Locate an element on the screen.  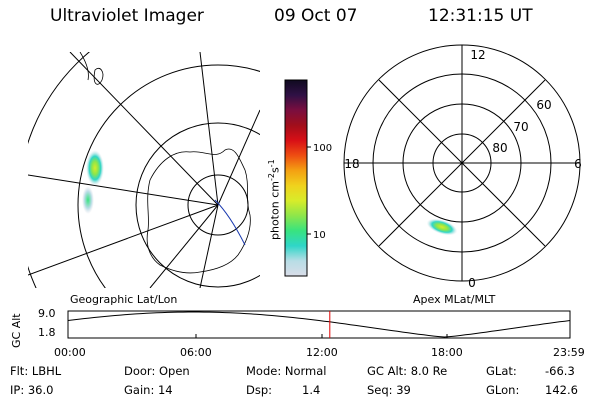
magnetic-footprint is located at coordinates (230, 222).